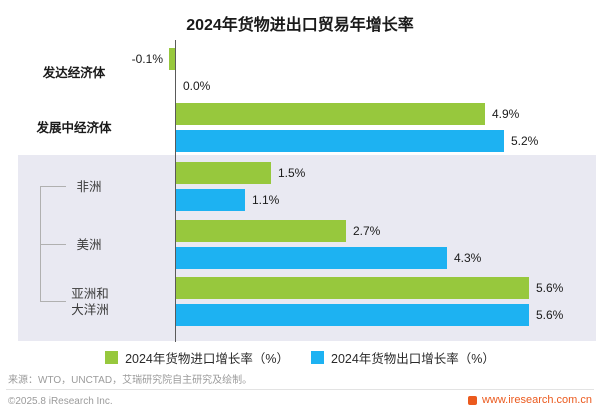 The height and width of the screenshot is (418, 600). Describe the element at coordinates (506, 114) in the screenshot. I see `value-label: 4.9%` at that location.